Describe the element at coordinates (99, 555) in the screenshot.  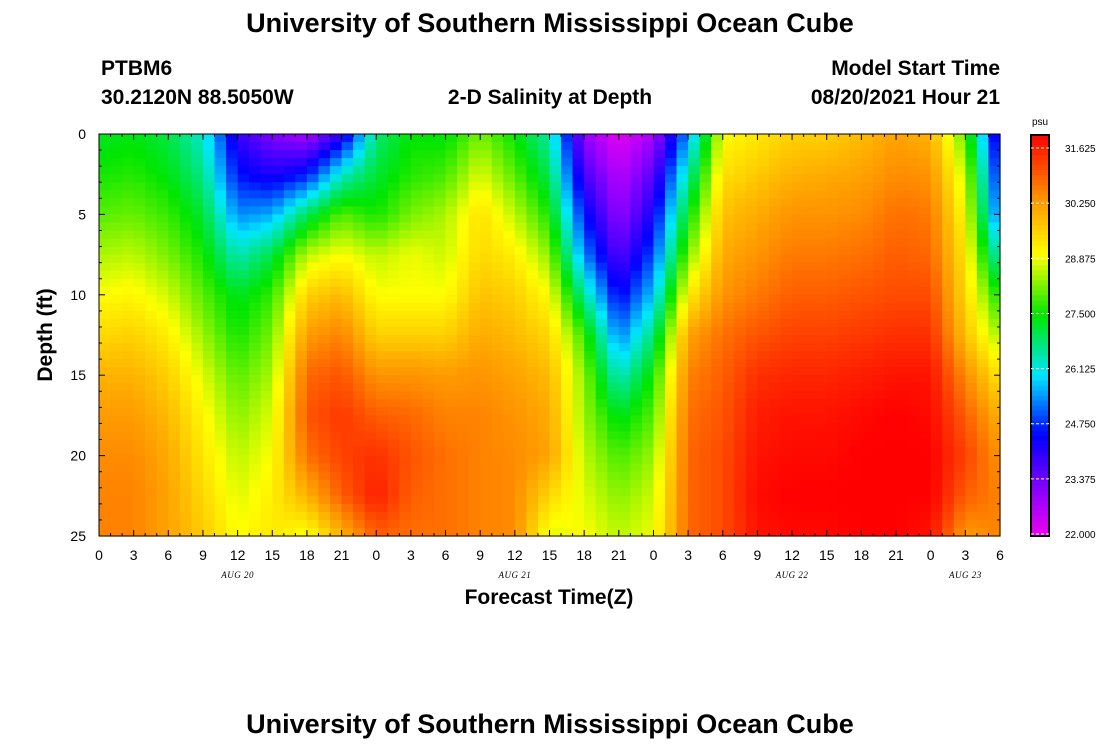
I see `x-tick-label: 0` at that location.